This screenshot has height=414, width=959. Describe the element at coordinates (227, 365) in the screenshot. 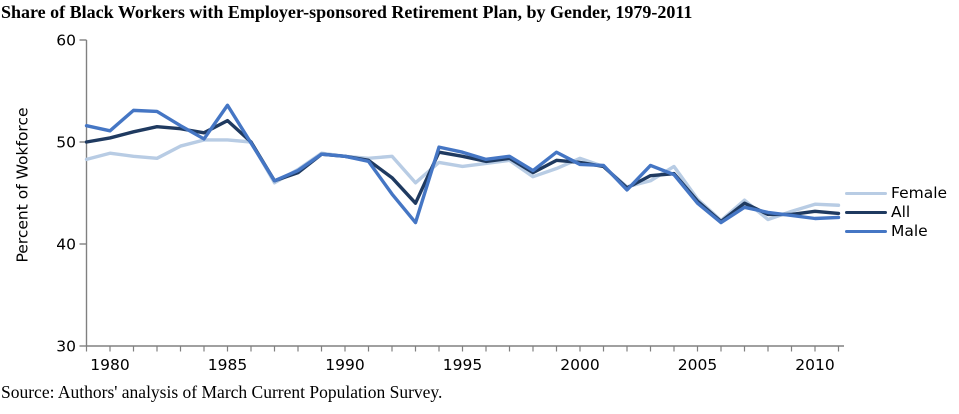

I see `x-tick-label: 1985` at that location.